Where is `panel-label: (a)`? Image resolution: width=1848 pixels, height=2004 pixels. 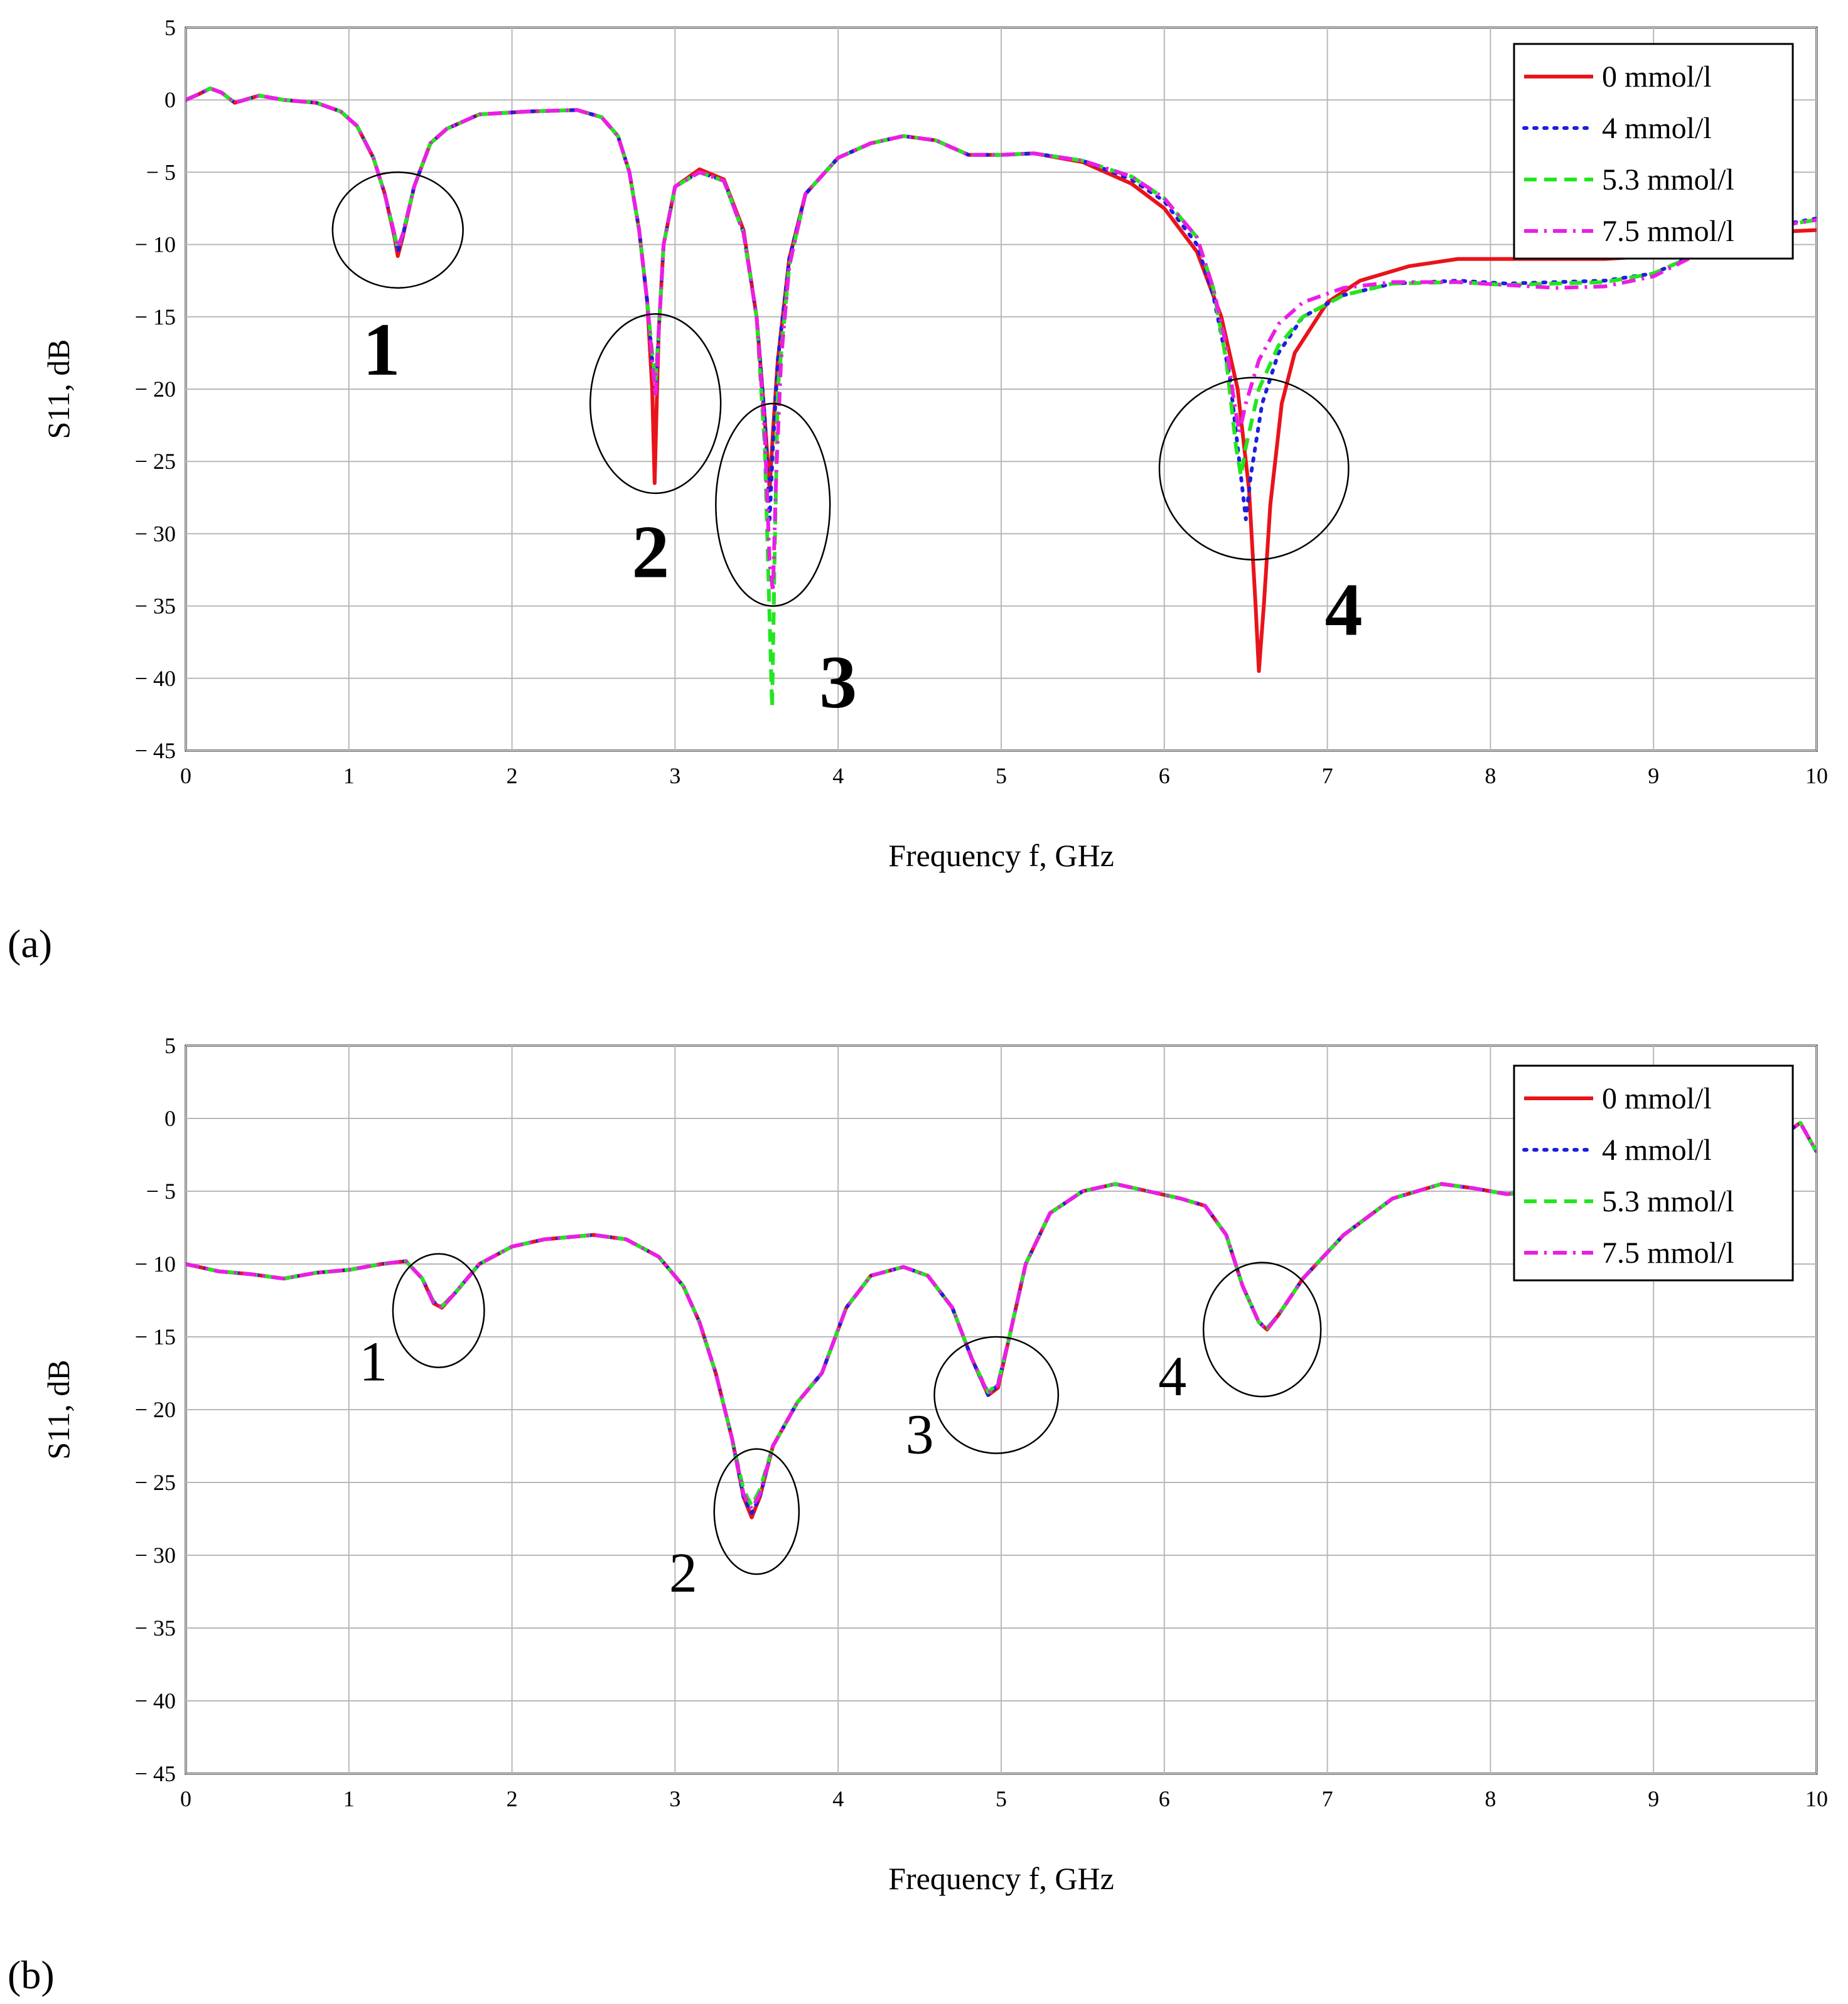 panel-label: (a) is located at coordinates (30, 943).